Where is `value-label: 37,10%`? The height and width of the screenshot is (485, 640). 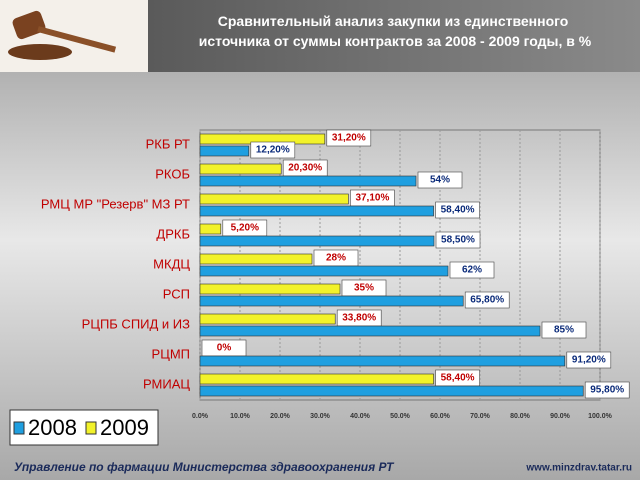 value-label: 37,10% is located at coordinates (372, 198).